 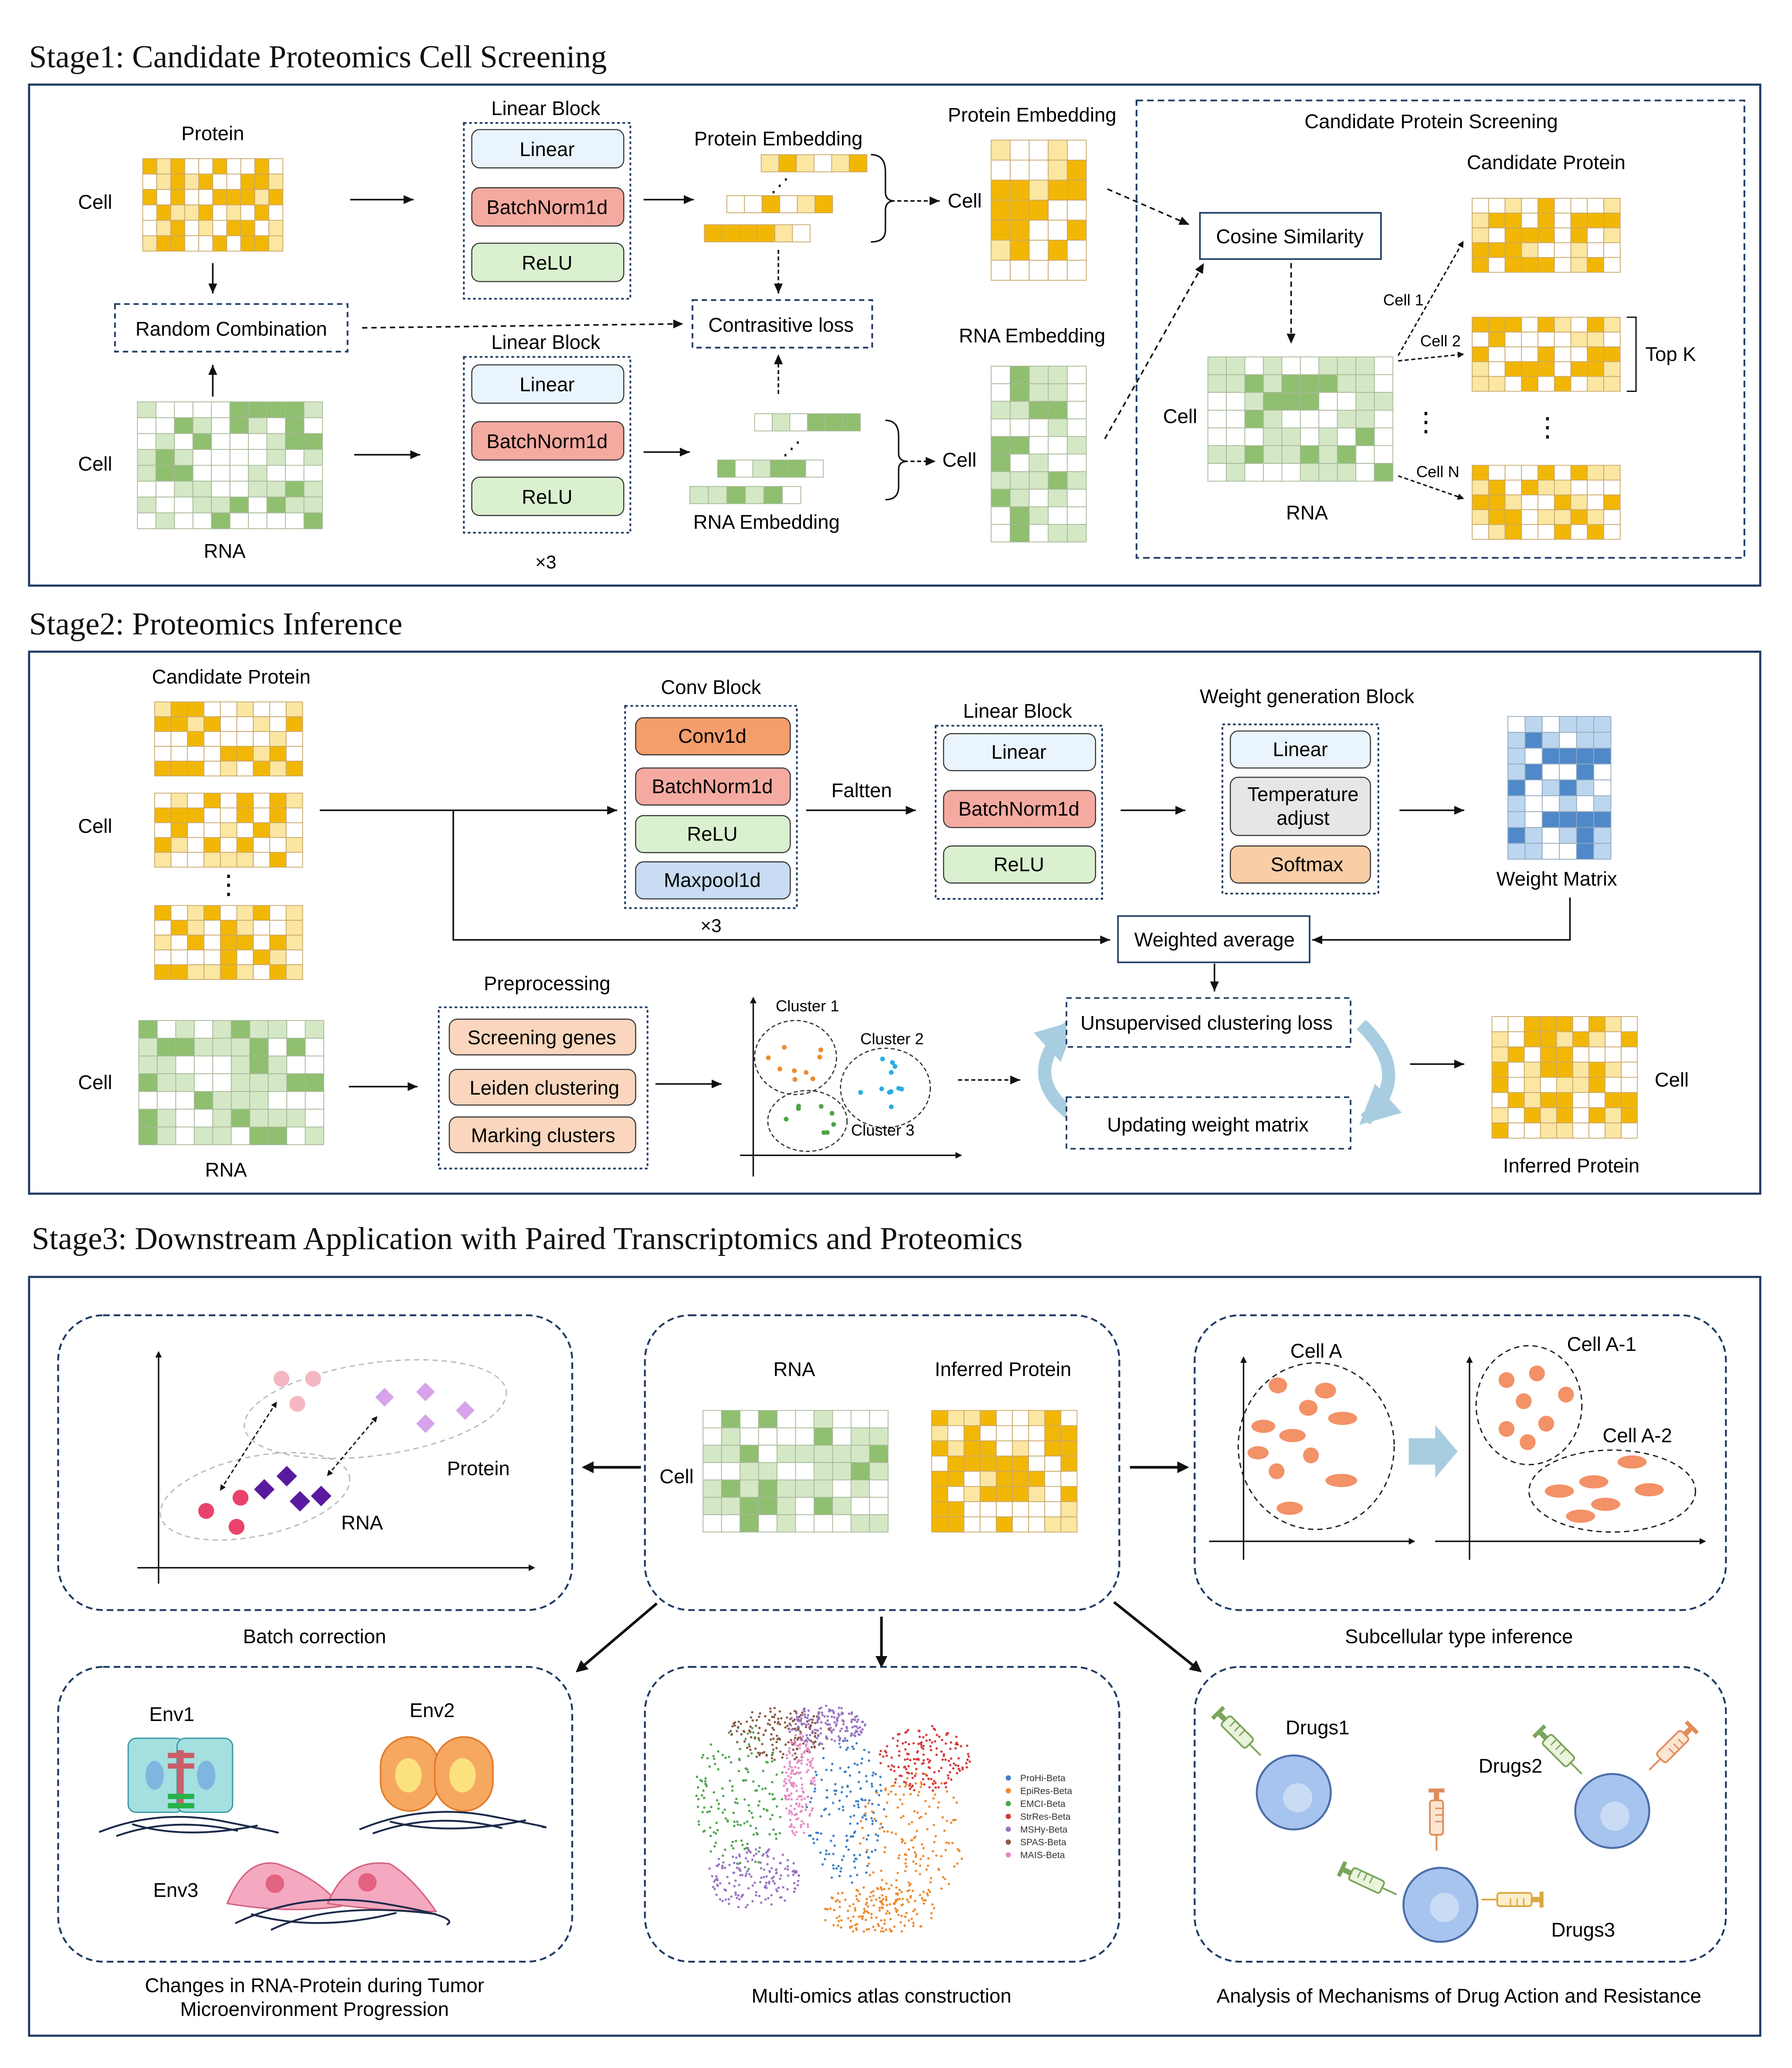 What do you see at coordinates (1566, 1394) in the screenshot?
I see `cell-a1-point` at bounding box center [1566, 1394].